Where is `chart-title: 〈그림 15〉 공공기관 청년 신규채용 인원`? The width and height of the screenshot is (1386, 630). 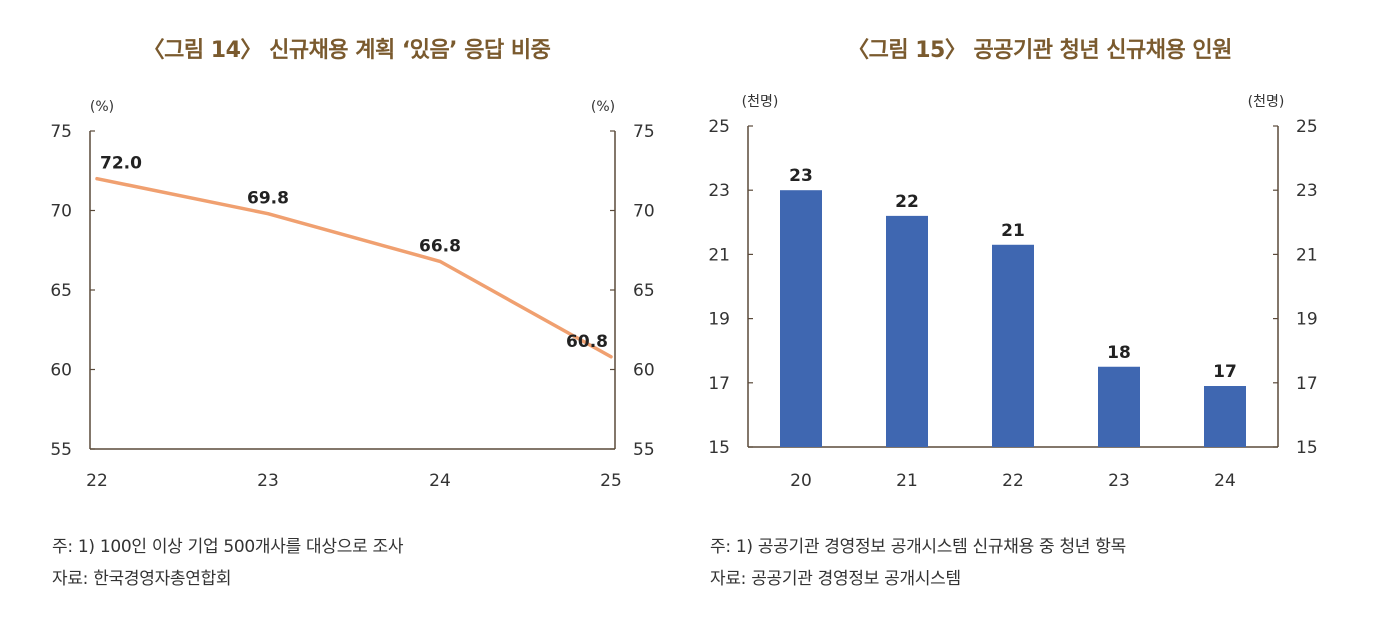 chart-title: 〈그림 15〉 공공기관 청년 신규채용 인원 is located at coordinates (1039, 50).